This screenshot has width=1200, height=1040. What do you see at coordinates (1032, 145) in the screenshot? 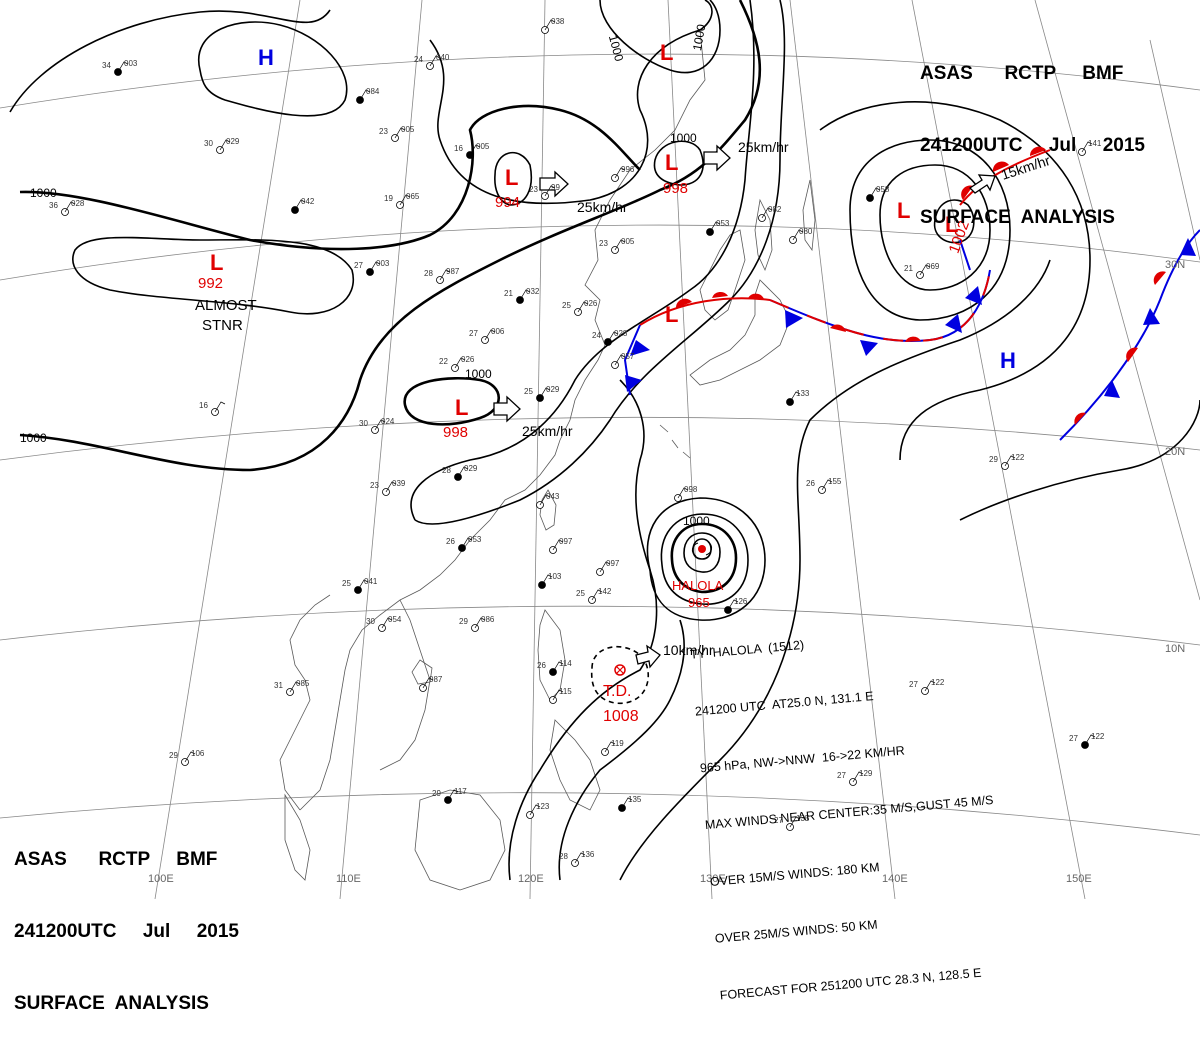
I see `header-line-2: 241200UTC Jul 2015` at bounding box center [1032, 145].